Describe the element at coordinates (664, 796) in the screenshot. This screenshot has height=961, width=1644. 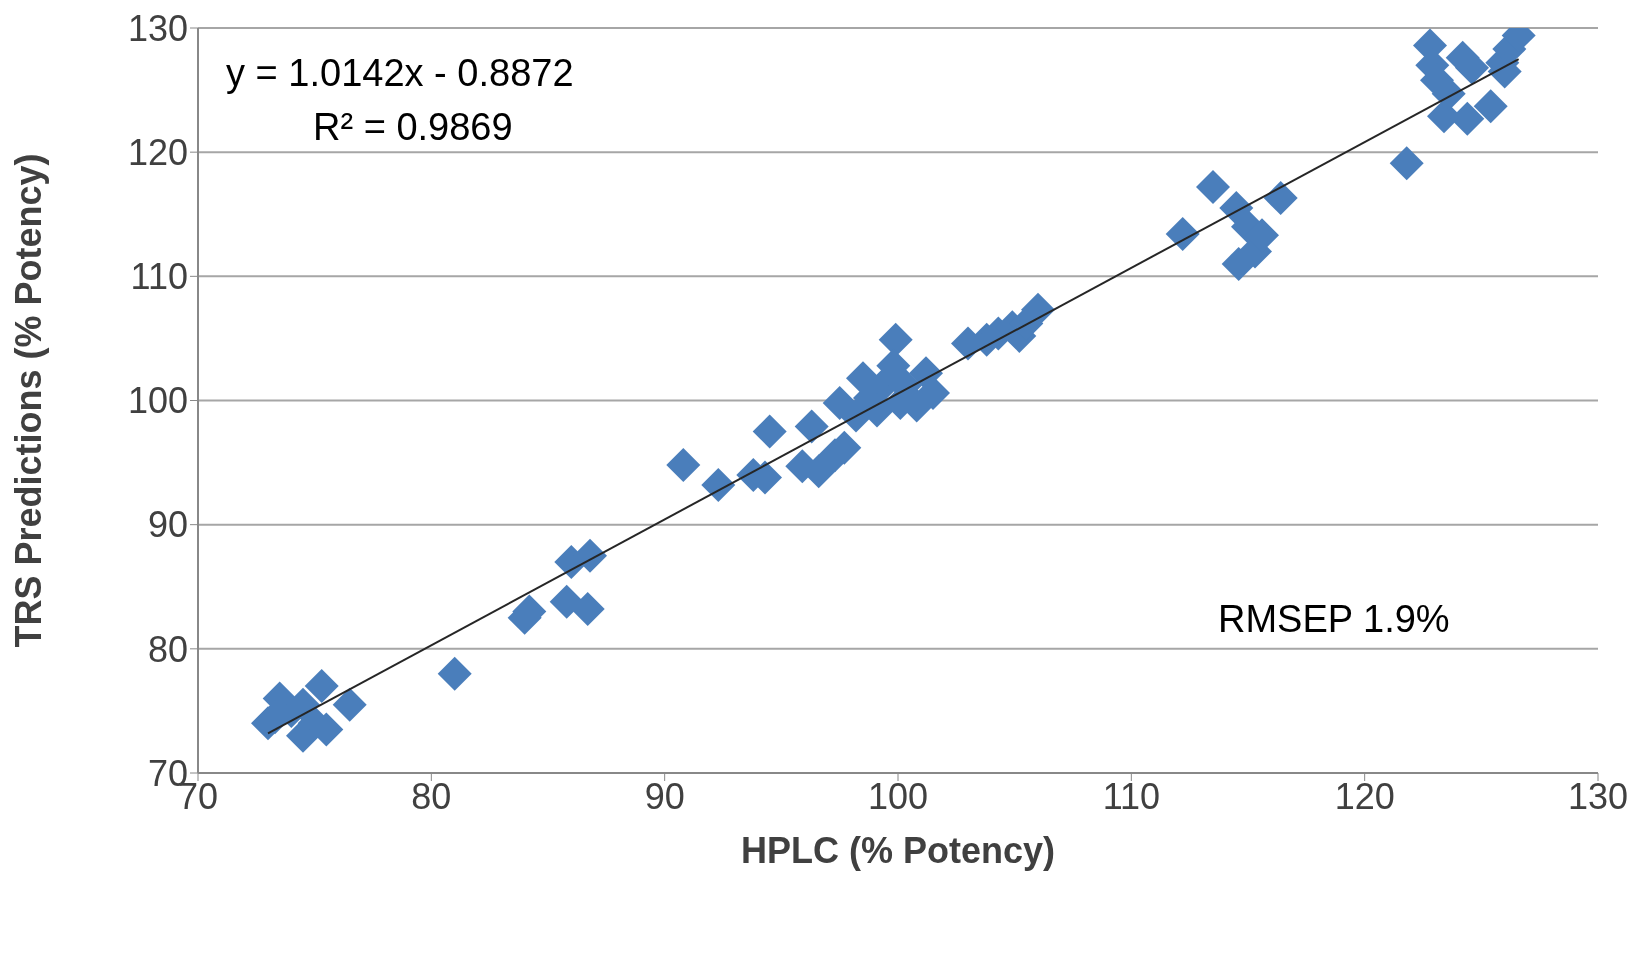
I see `x-tick-label: 90` at that location.